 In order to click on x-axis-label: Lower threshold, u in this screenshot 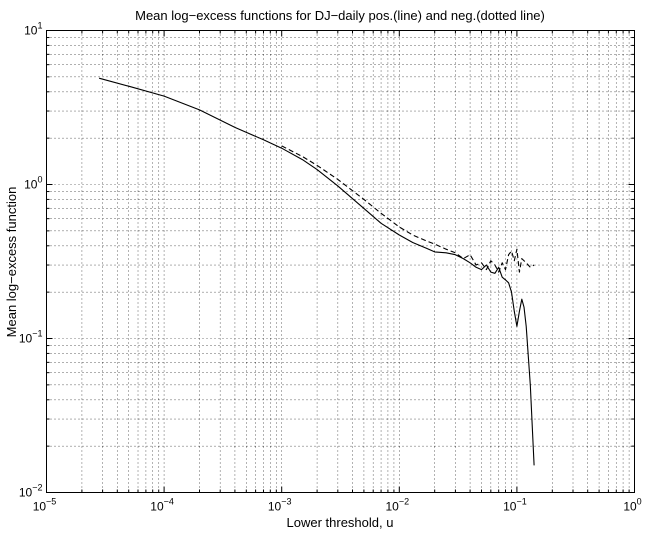, I will do `click(340, 522)`.